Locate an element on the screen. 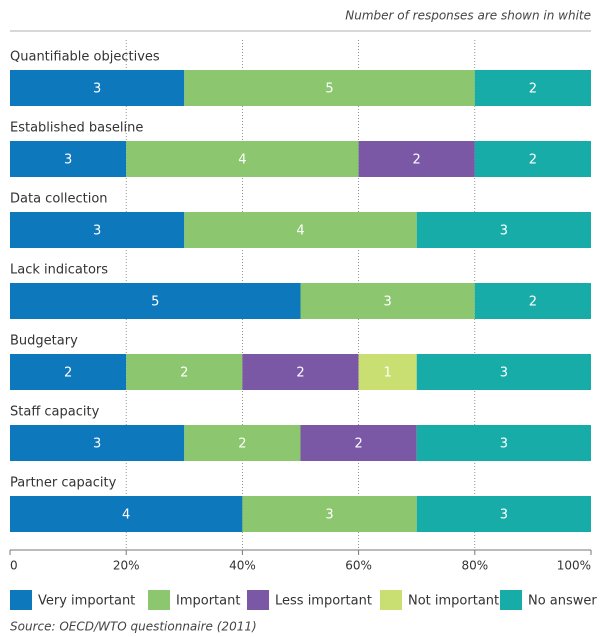 The width and height of the screenshot is (601, 637). source-note: Source: OECD/WTO questionnaire (2011) is located at coordinates (133, 627).